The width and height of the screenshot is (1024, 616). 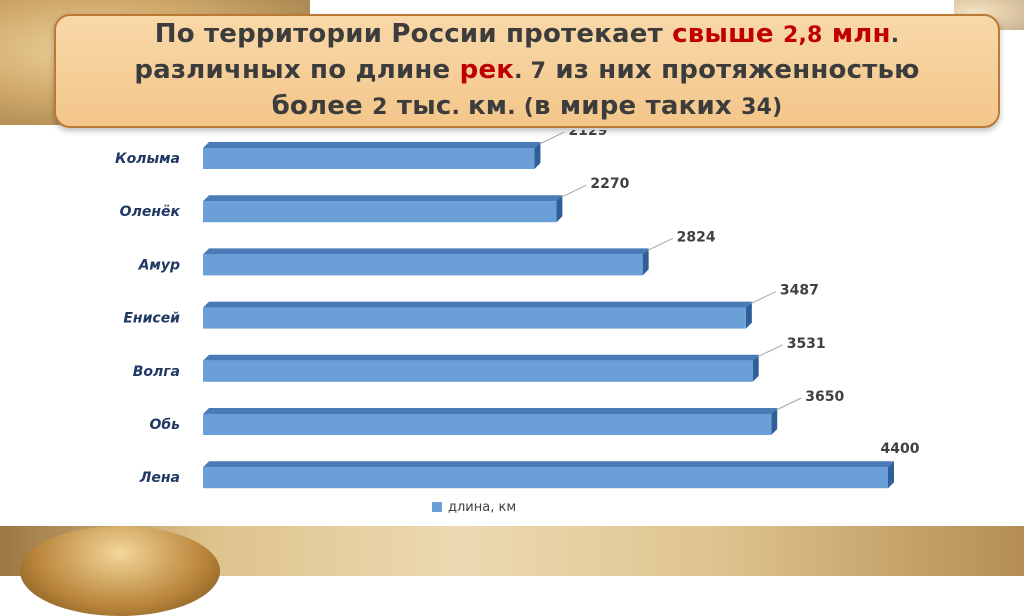 I want to click on category-label-1: Колыма, so click(x=147, y=159).